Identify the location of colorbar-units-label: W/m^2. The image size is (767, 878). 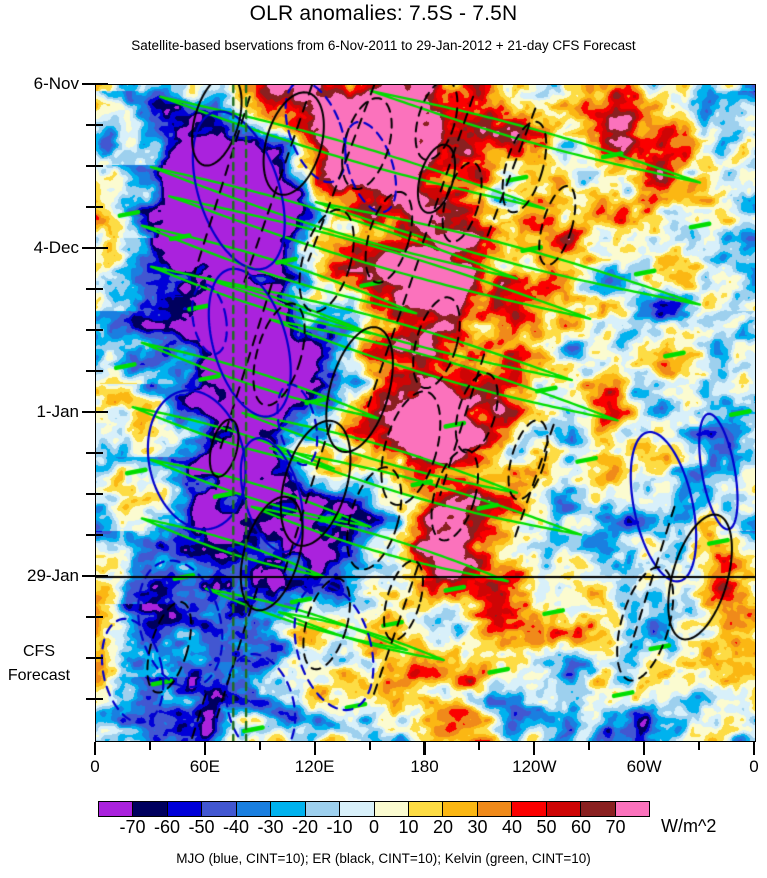
(689, 826).